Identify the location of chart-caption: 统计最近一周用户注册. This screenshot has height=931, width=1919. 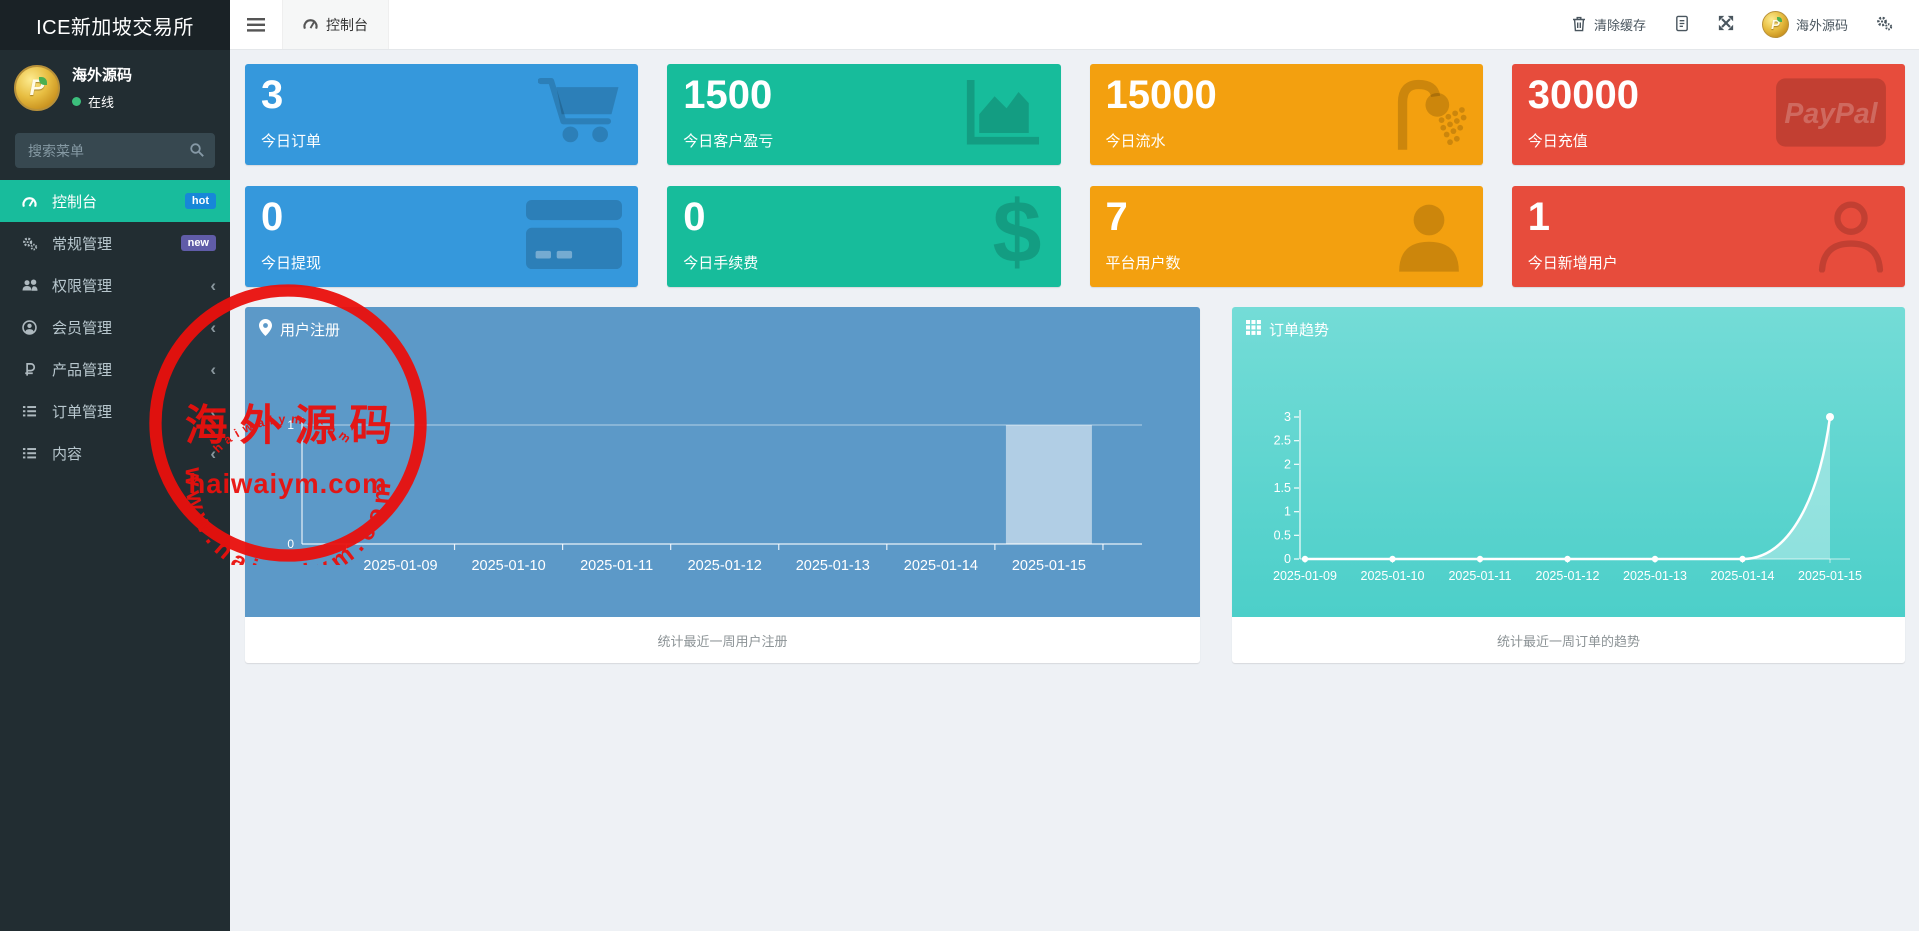
(722, 641).